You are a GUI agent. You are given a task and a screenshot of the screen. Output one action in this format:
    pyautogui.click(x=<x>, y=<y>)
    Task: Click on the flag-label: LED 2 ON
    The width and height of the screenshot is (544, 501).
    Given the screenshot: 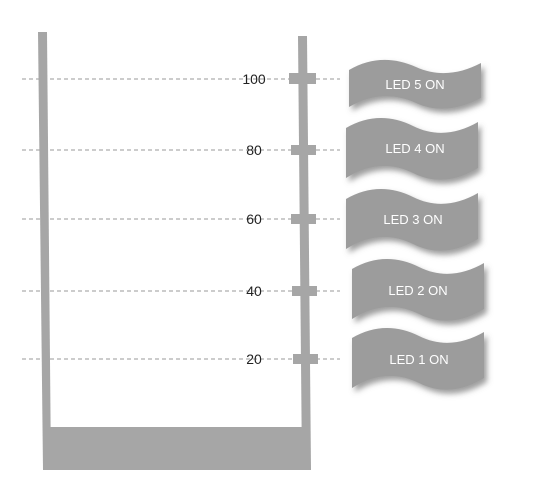 What is the action you would take?
    pyautogui.click(x=417, y=290)
    